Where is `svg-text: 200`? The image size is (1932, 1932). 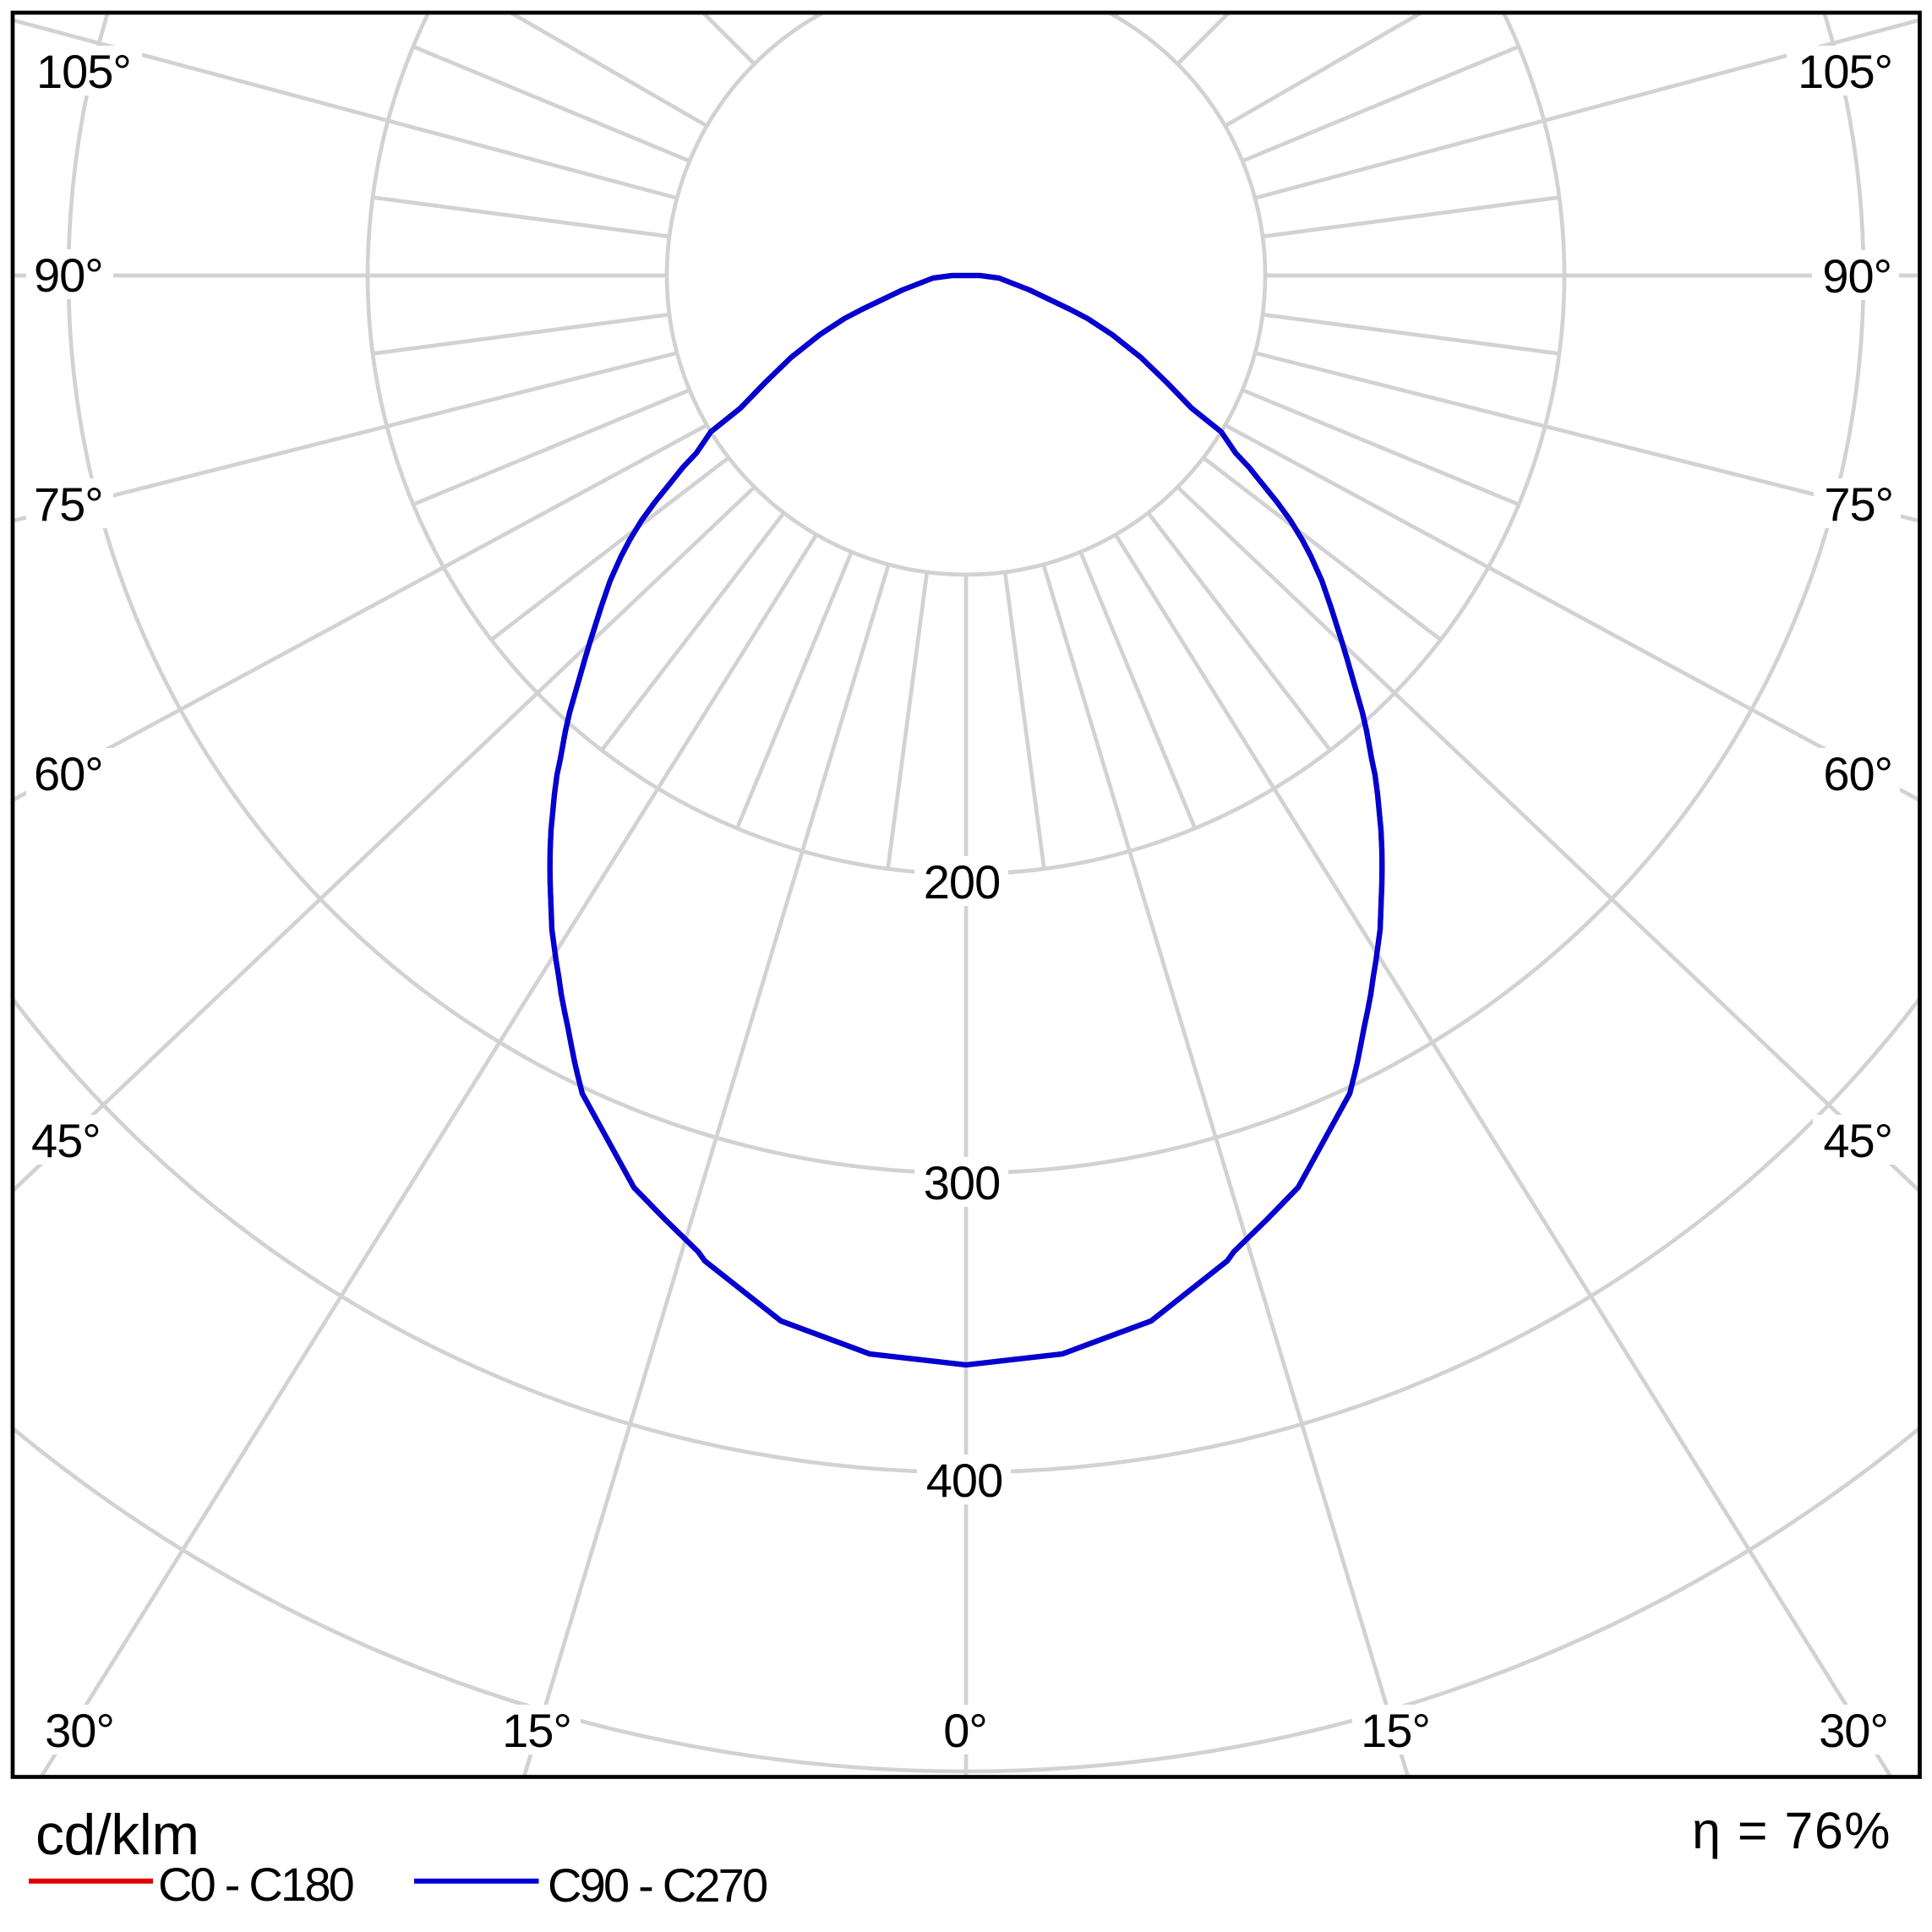
svg-text: 200 is located at coordinates (962, 882).